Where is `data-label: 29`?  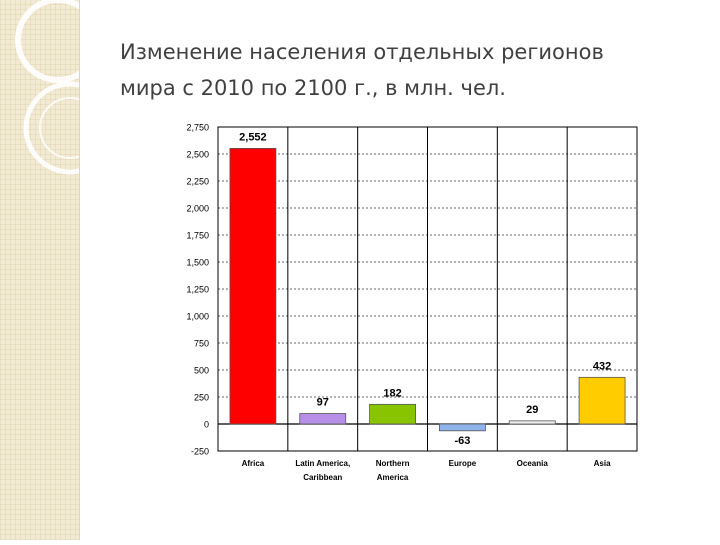 data-label: 29 is located at coordinates (532, 410).